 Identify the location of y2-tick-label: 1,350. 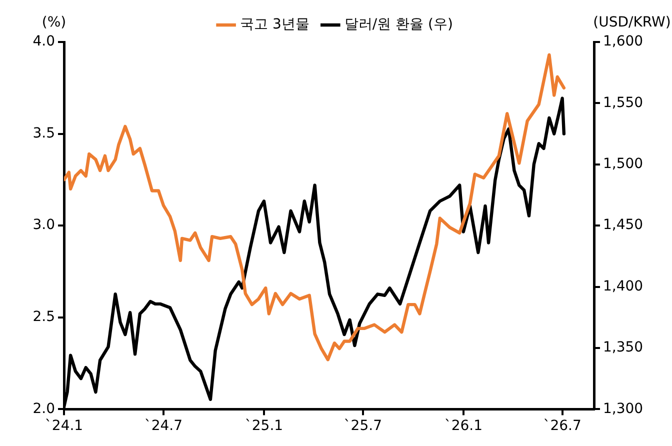
(623, 348).